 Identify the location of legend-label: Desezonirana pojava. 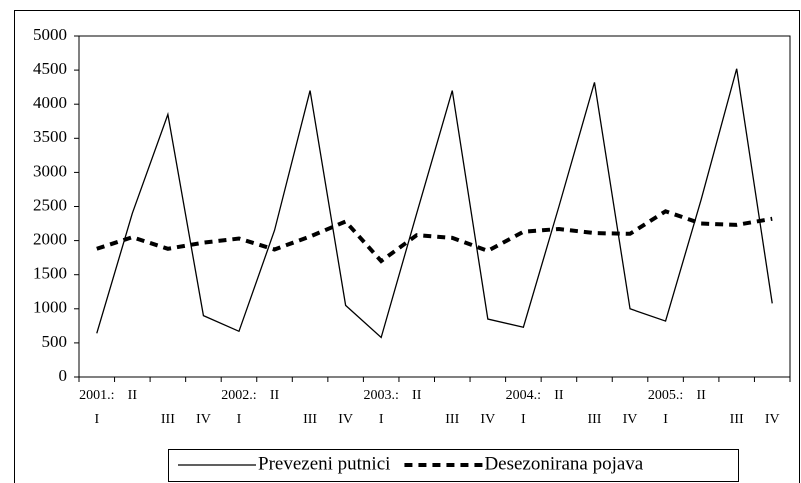
(563, 463).